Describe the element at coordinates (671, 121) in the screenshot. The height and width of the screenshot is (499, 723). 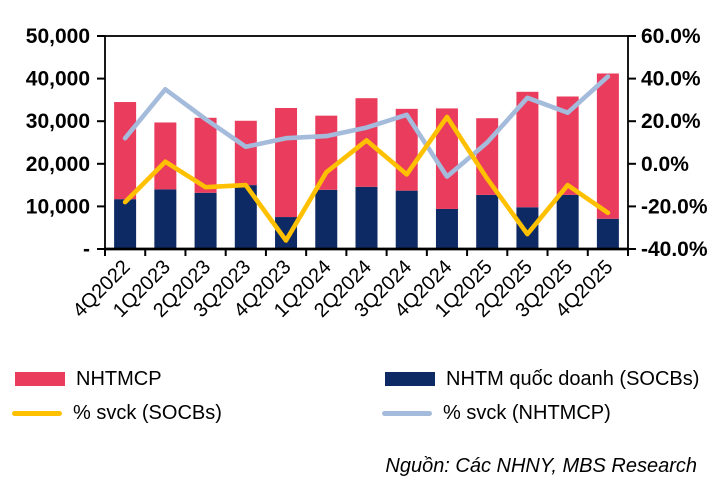
I see `axis-tick-label: 20.0%` at that location.